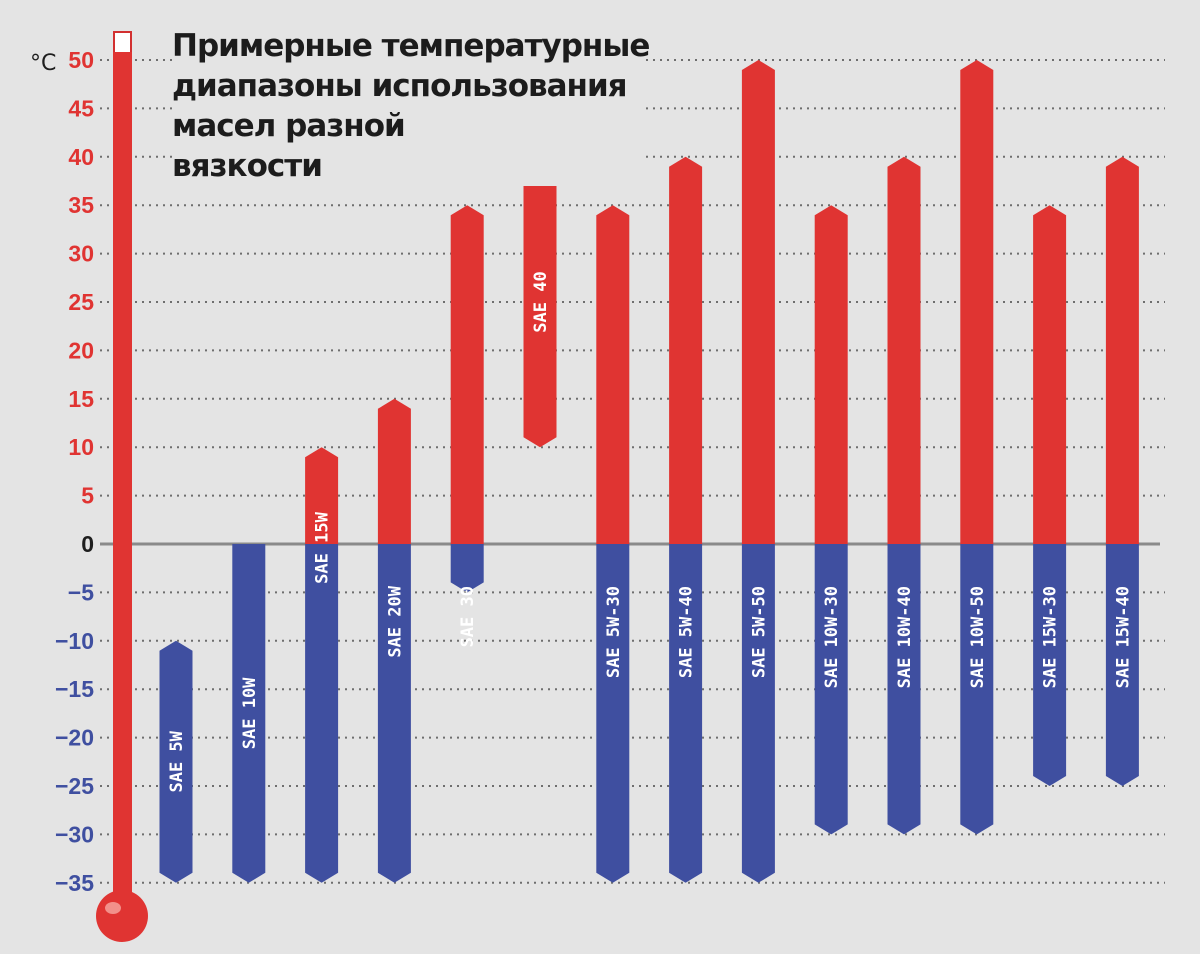 This screenshot has width=1200, height=954. I want to click on title-line: диапазоны использования, so click(400, 86).